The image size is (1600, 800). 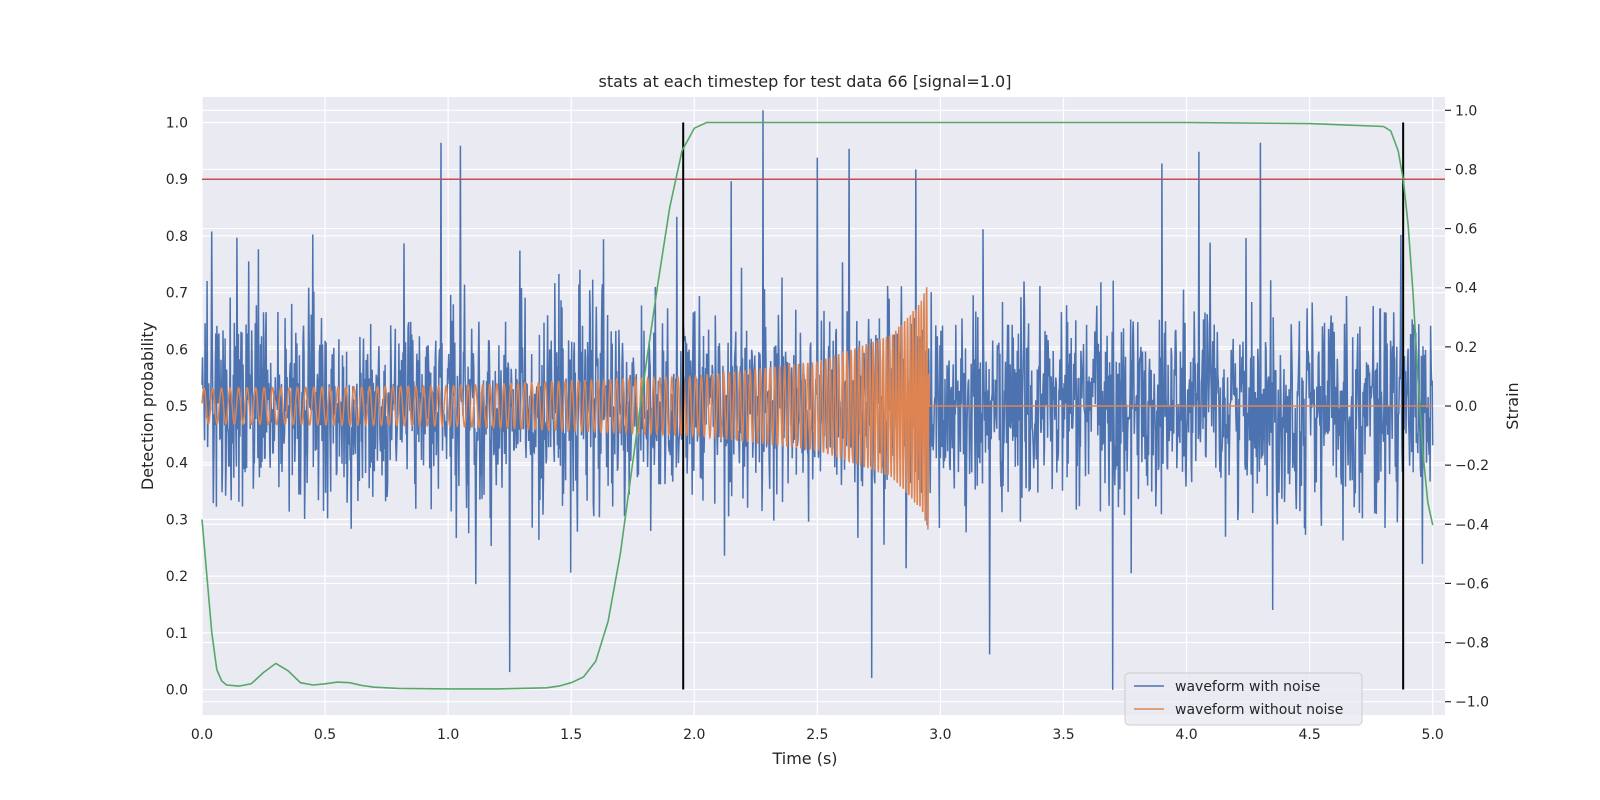 I want to click on y2-tick-label-3: −0.4, so click(x=1472, y=525).